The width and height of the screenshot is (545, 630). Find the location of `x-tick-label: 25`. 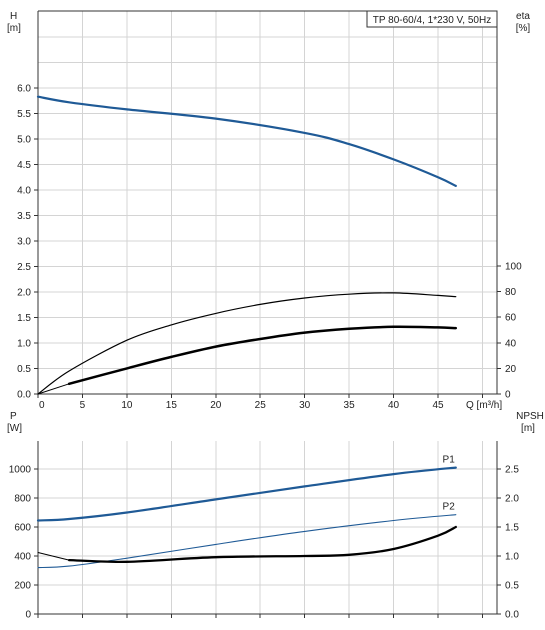

x-tick-label: 25 is located at coordinates (261, 405).